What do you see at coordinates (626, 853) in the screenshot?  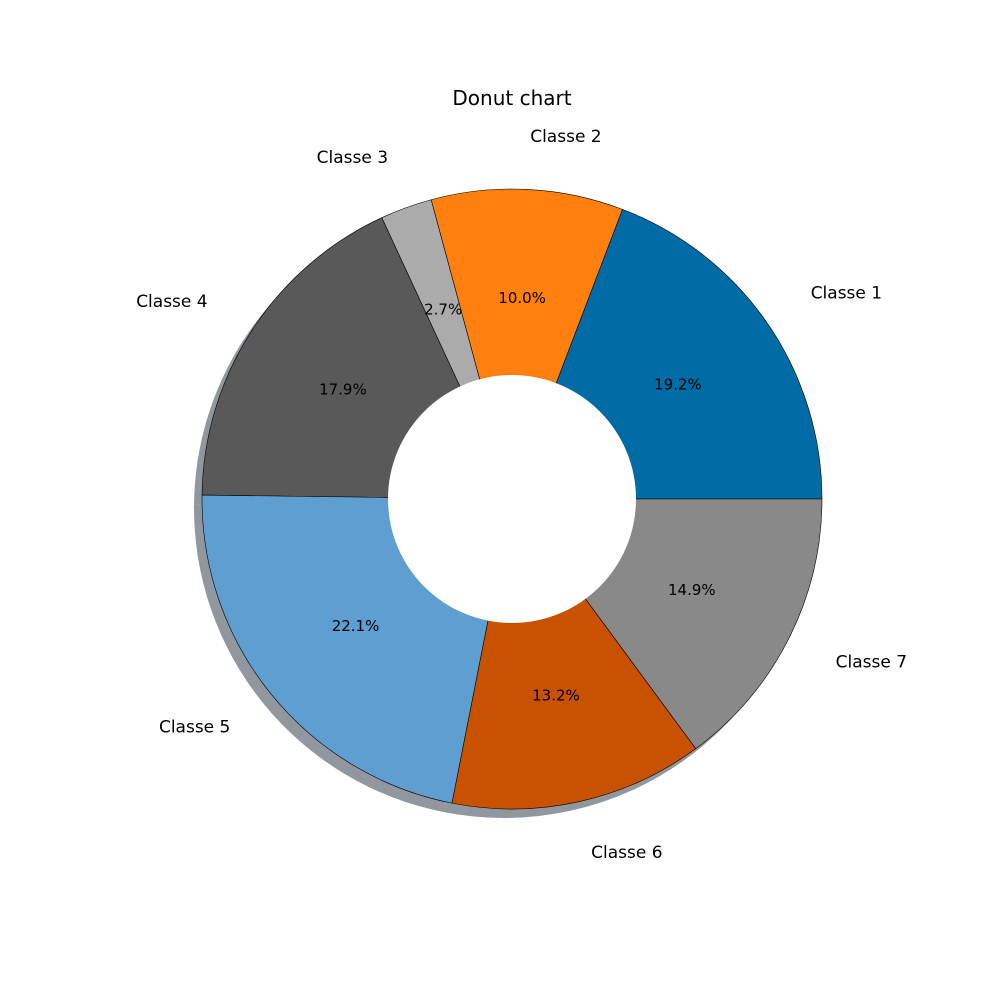 I see `category-label: Classe 6` at bounding box center [626, 853].